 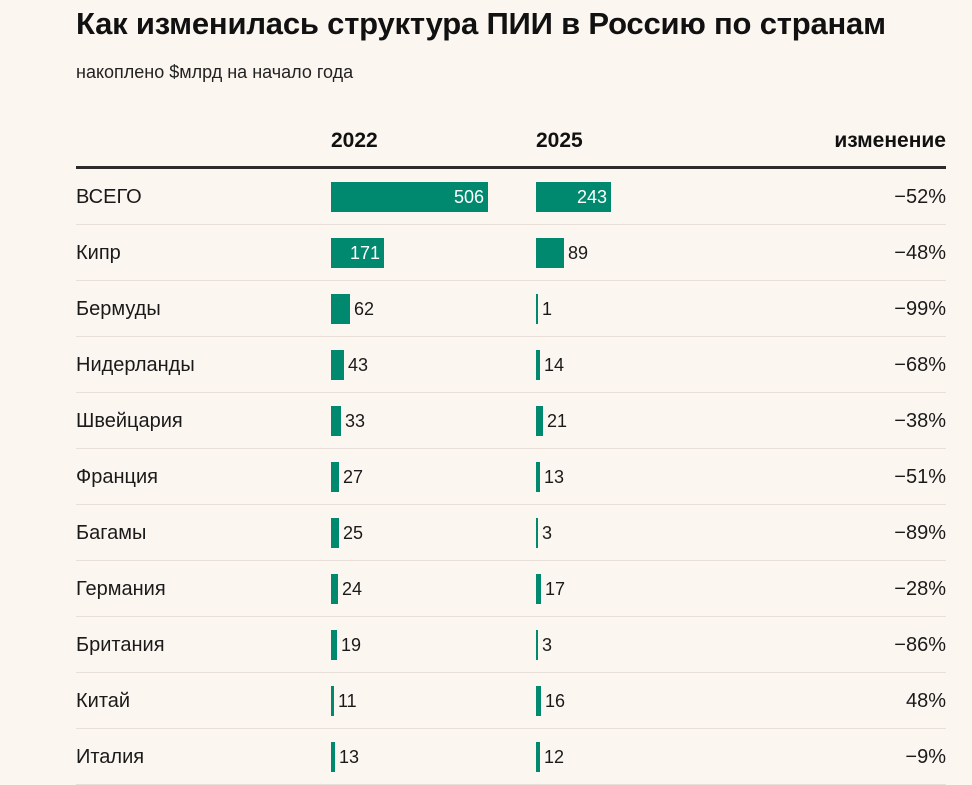 What do you see at coordinates (352, 589) in the screenshot?
I see `bar-value-label: 24` at bounding box center [352, 589].